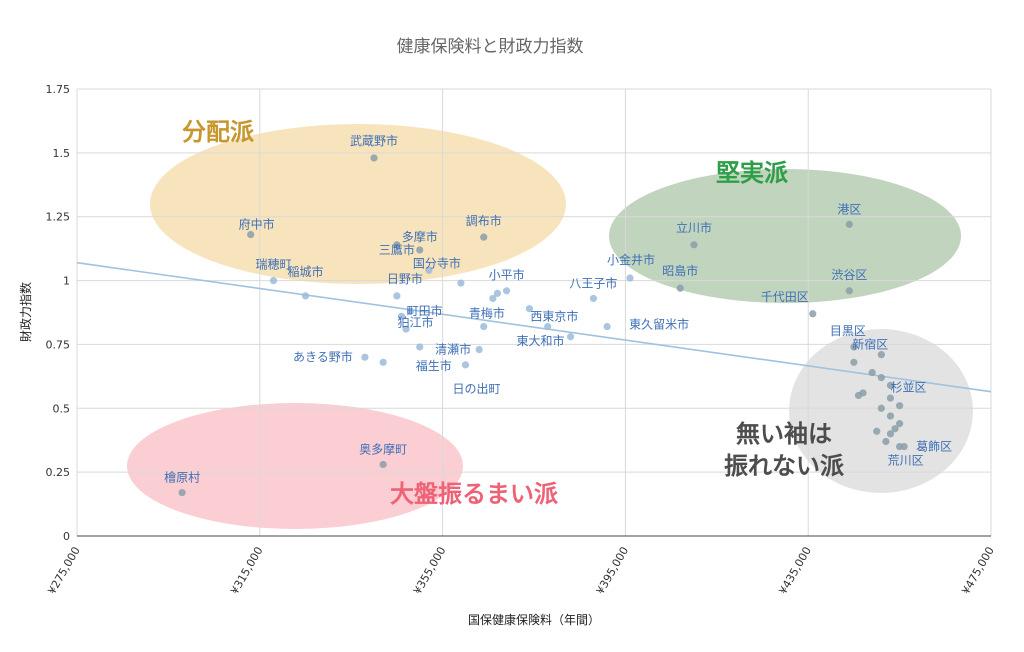 The width and height of the screenshot is (1024, 652). What do you see at coordinates (978, 571) in the screenshot?
I see `x-tick-label: ¥475,000` at bounding box center [978, 571].